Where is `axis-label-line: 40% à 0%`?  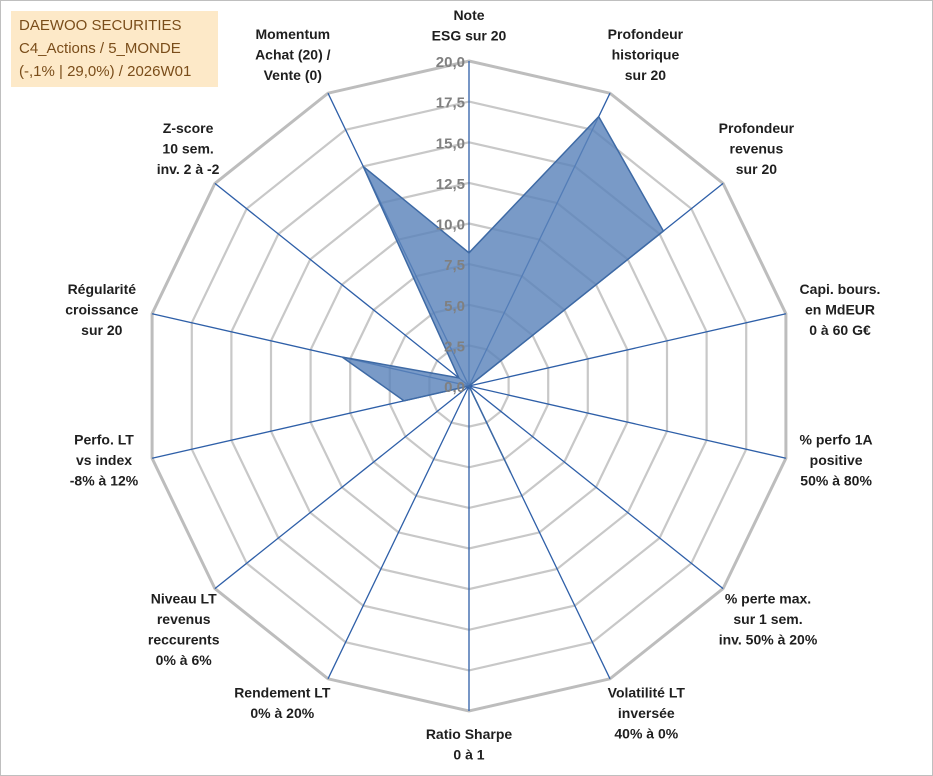
axis-label-line: 40% à 0% is located at coordinates (646, 733).